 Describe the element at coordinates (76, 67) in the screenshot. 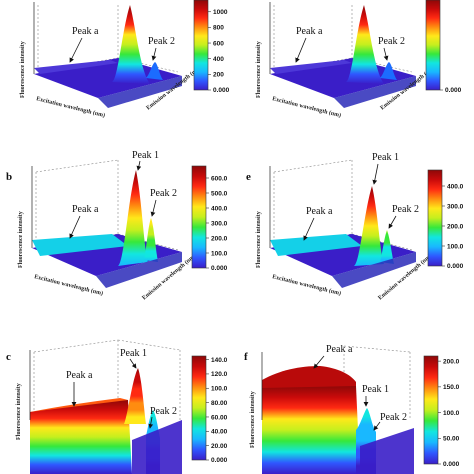

I see `panel-a-plateau` at that location.